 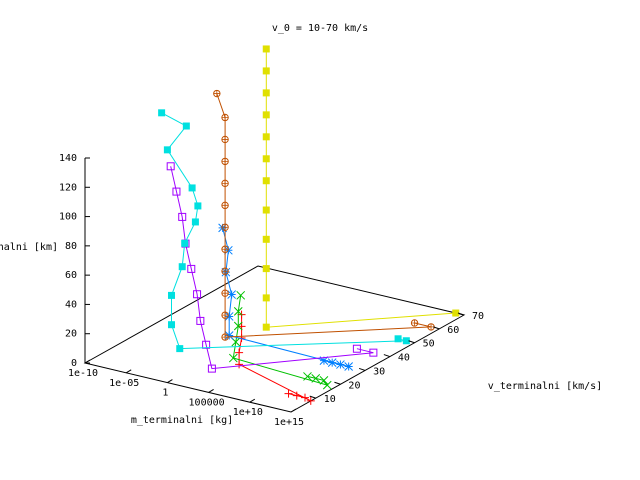 I want to click on x-tick-label: 1e-10, so click(x=83, y=373).